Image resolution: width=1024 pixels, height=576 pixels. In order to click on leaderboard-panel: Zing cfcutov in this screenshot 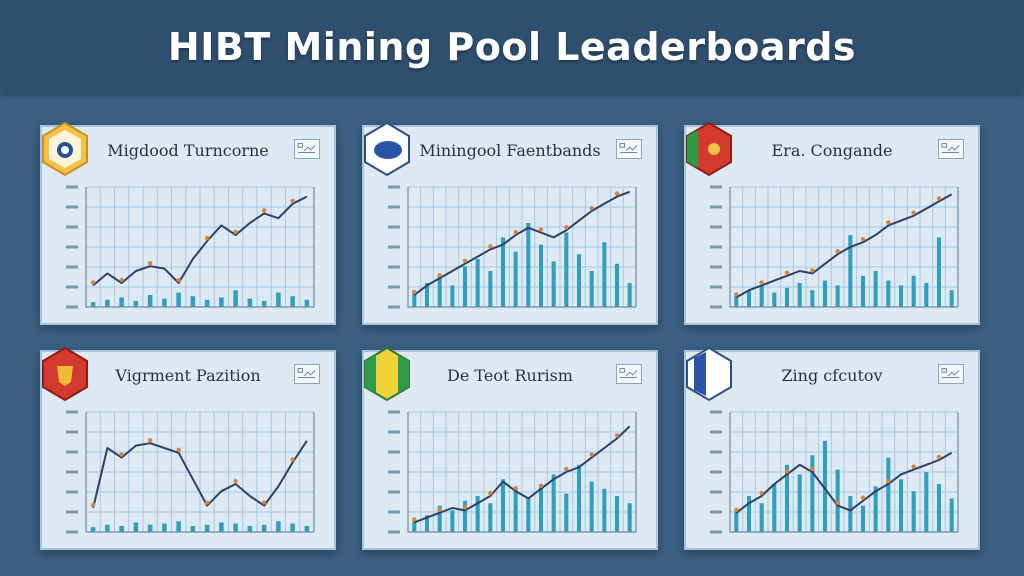, I will do `click(832, 448)`.